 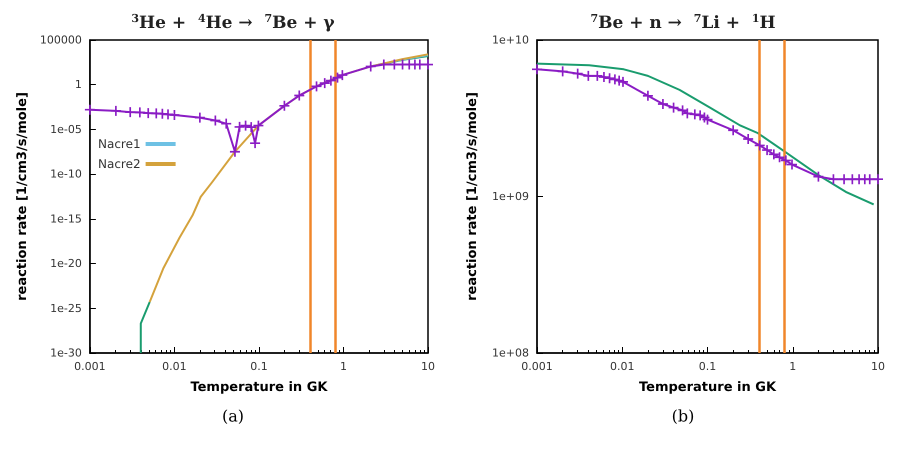 I want to click on legend-label: Nacre2, so click(x=119, y=164).